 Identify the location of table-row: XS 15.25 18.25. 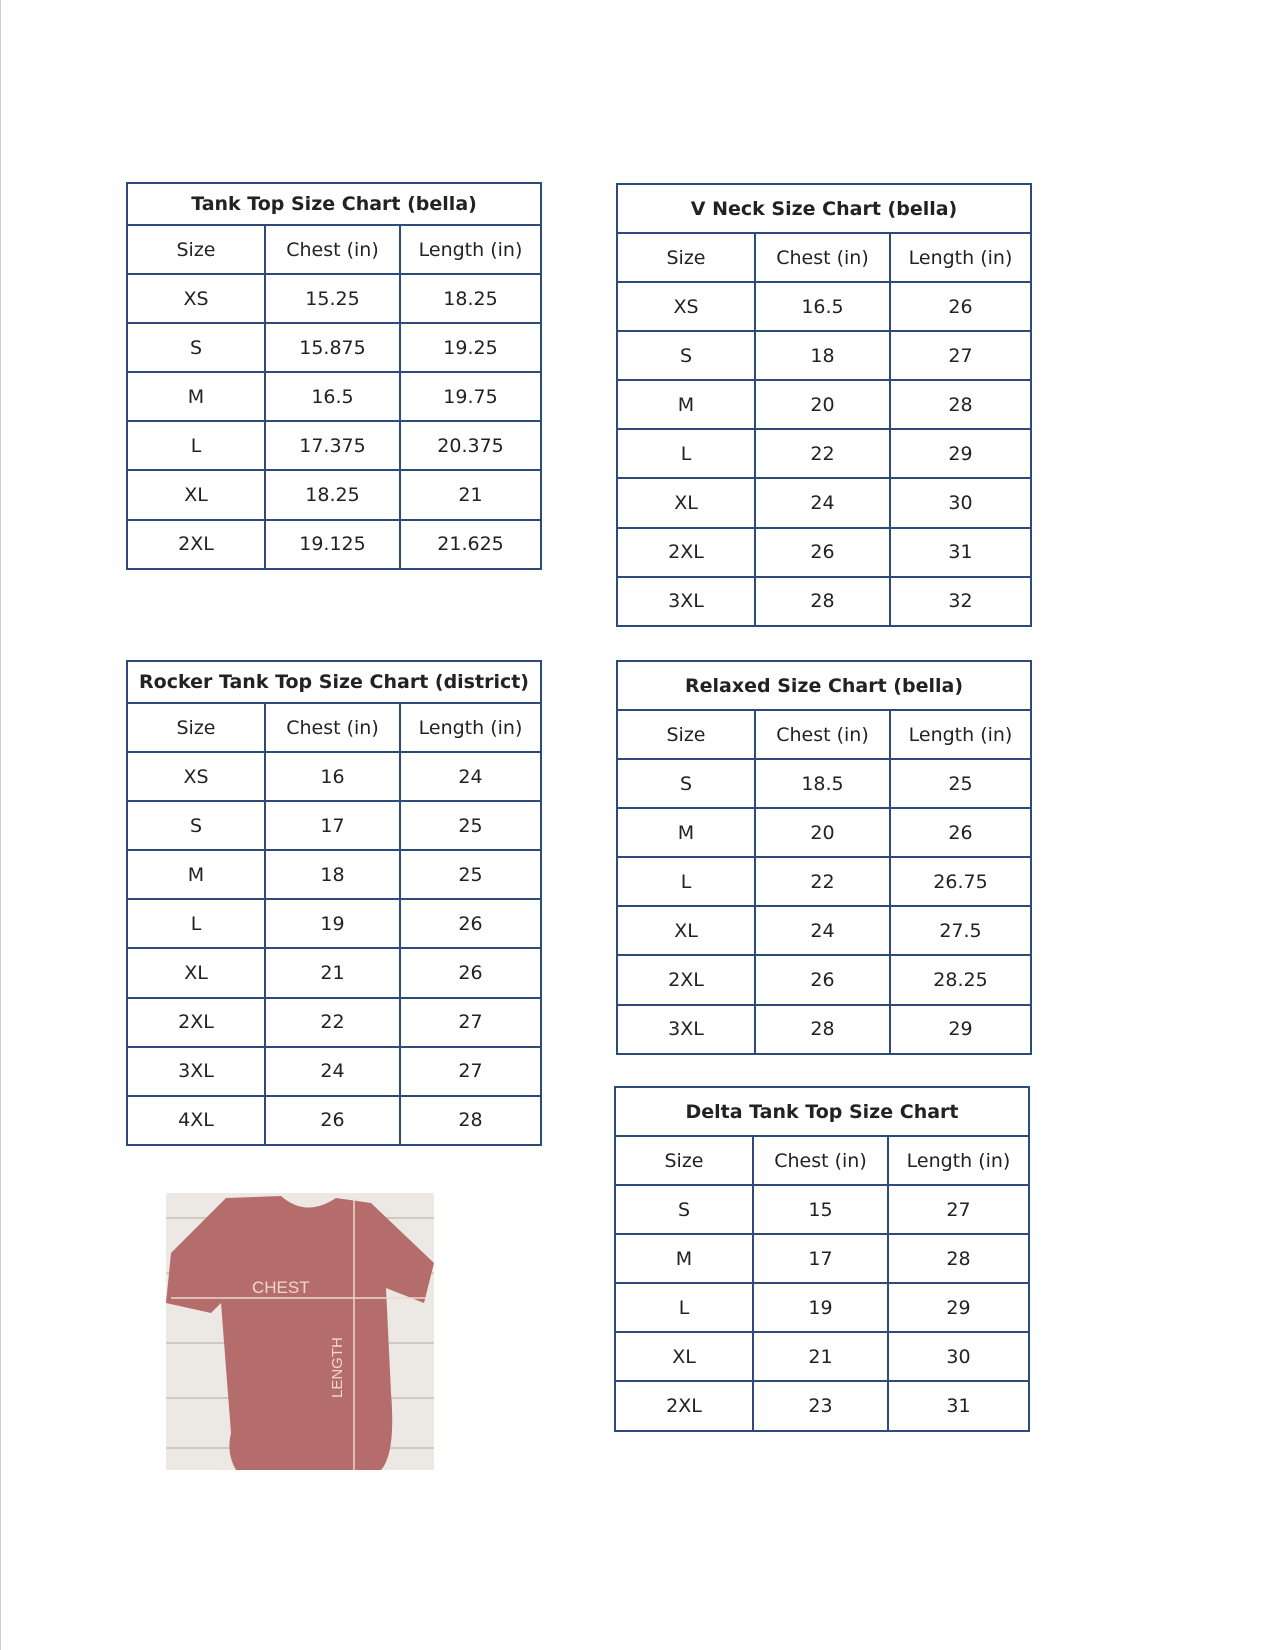
(334, 299).